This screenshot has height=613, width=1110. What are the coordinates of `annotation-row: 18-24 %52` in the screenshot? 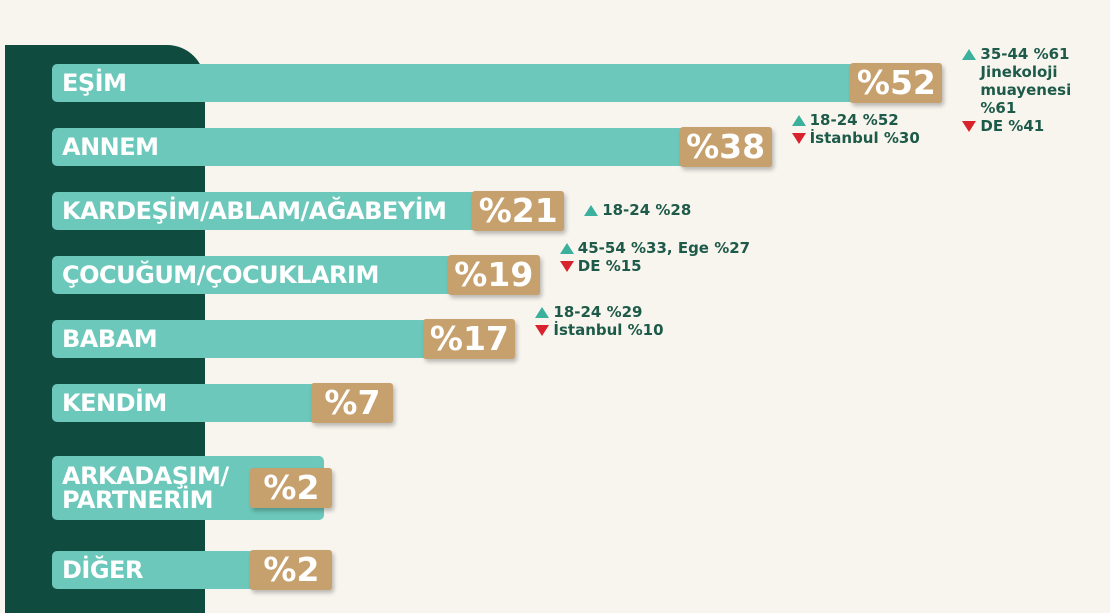 It's located at (855, 120).